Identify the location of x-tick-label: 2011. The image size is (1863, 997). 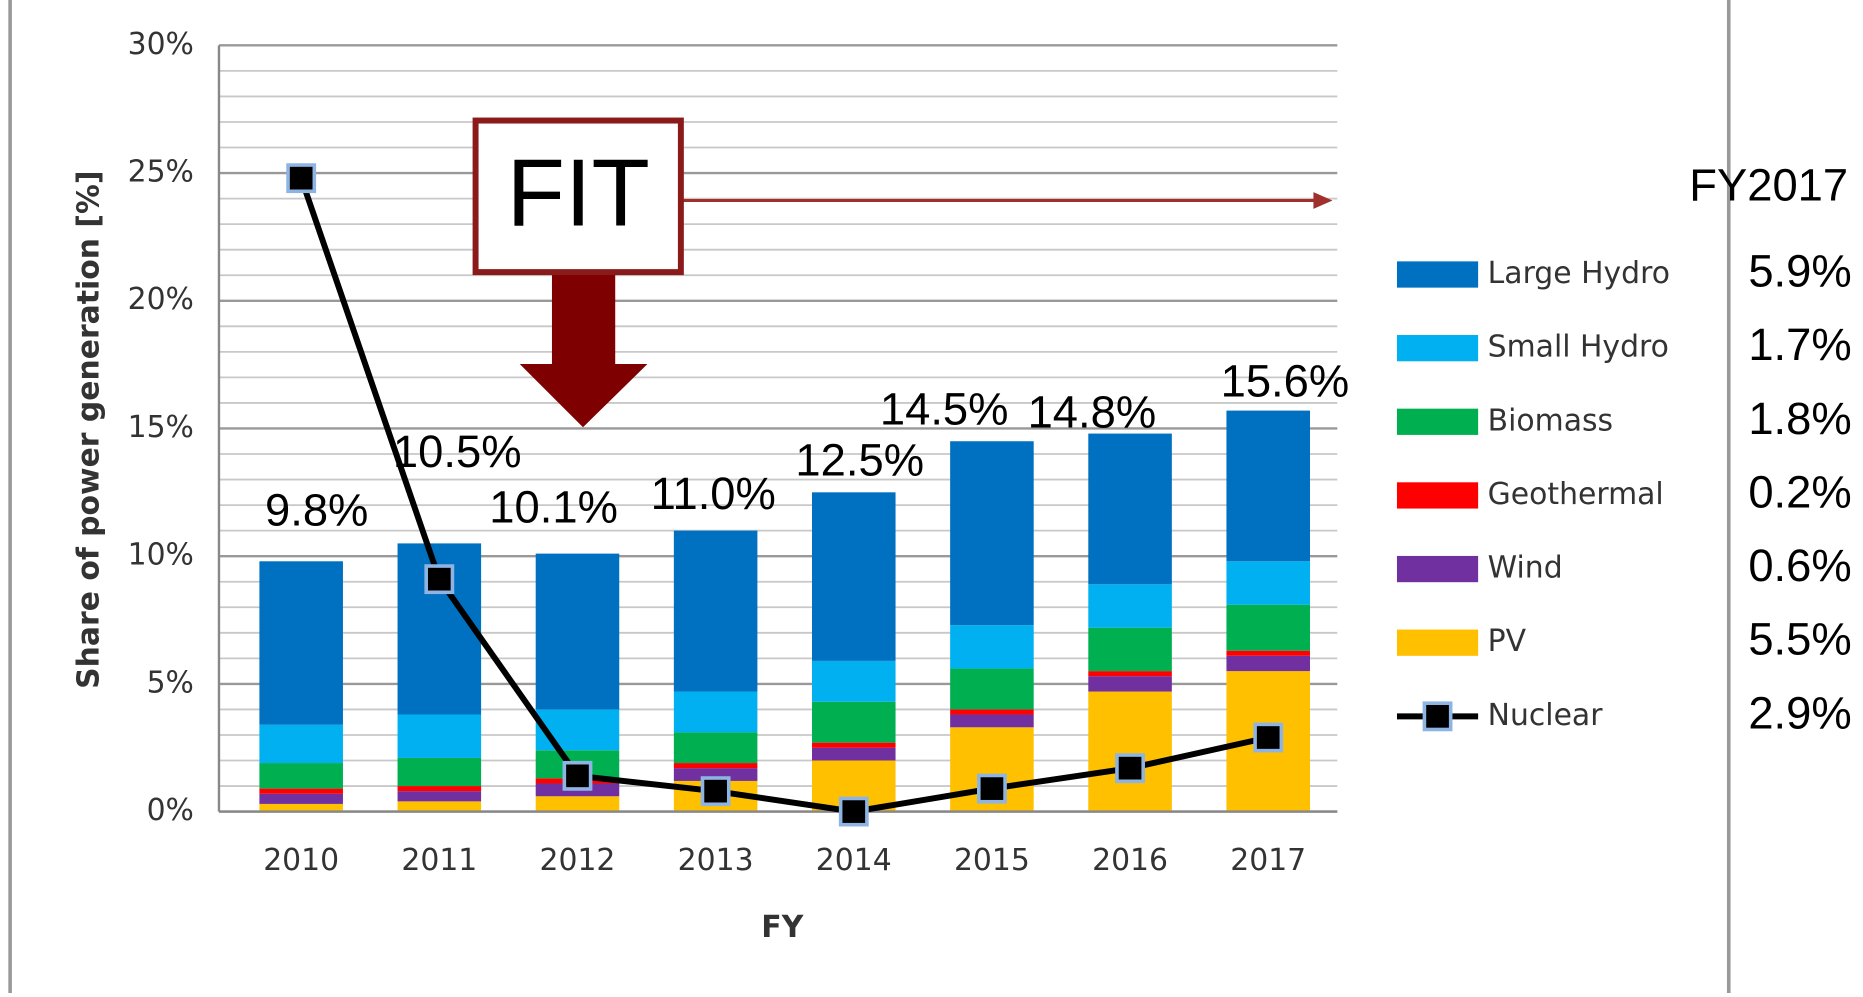
(439, 860).